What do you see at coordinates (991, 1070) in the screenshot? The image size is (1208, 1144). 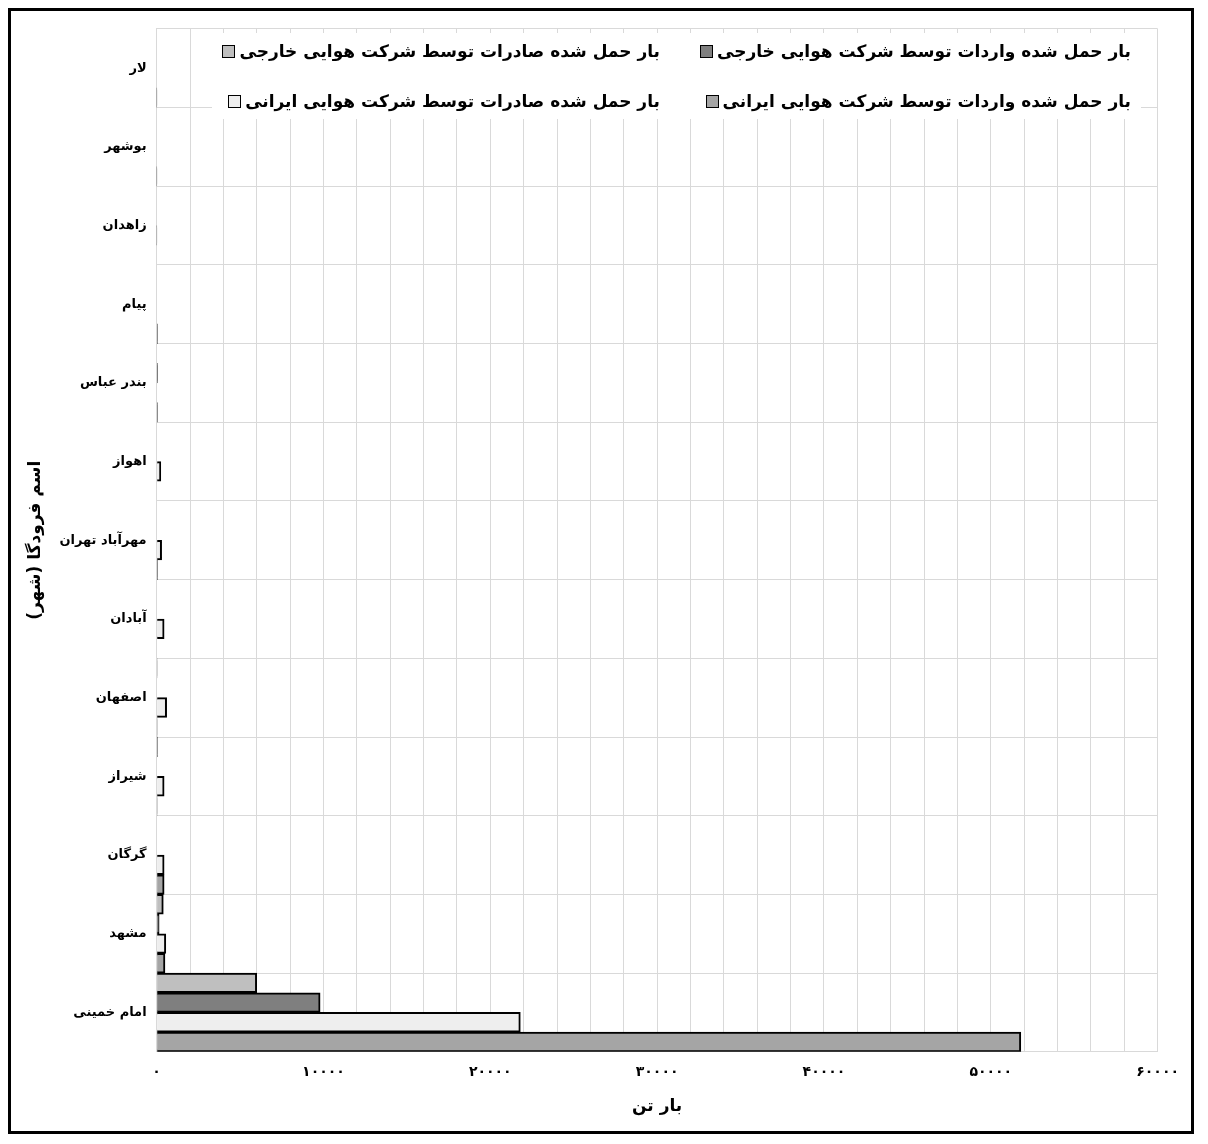 I see `x-tick-label: ۵۰۰۰۰` at bounding box center [991, 1070].